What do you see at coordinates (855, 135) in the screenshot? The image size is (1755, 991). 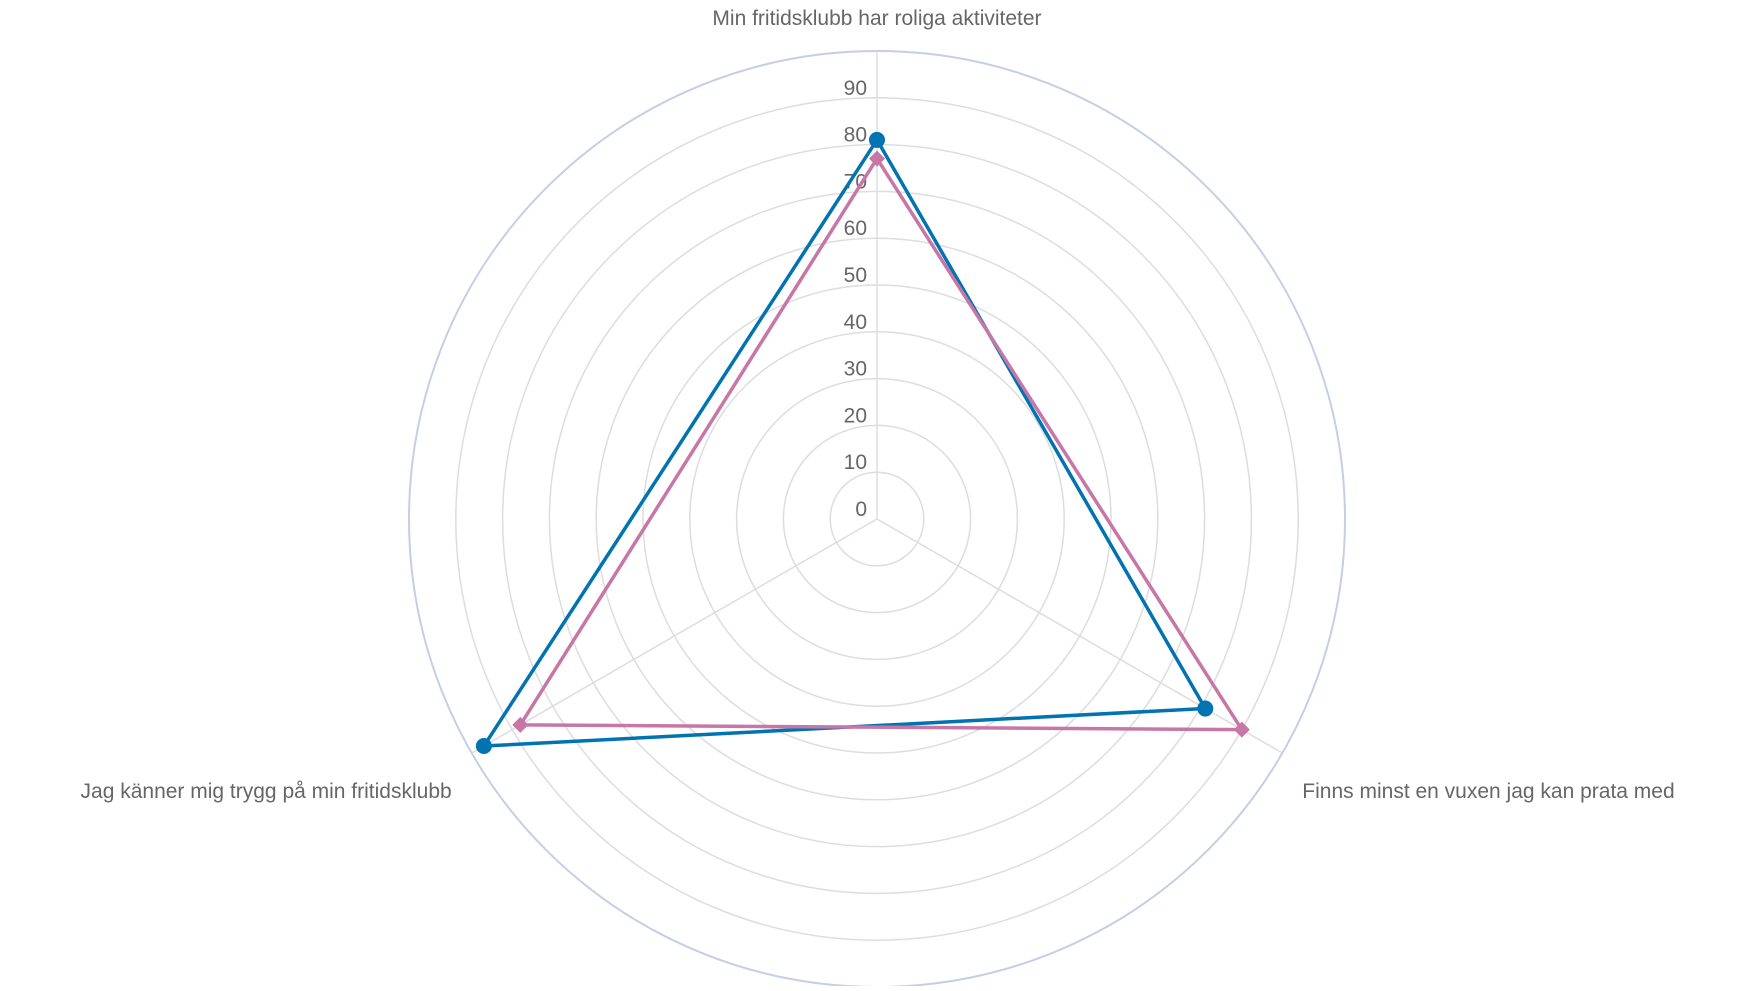 I see `tick-label-80: 80` at bounding box center [855, 135].